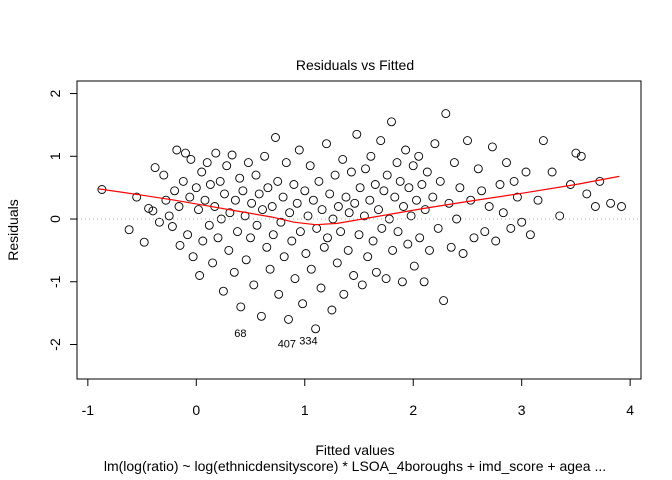 This screenshot has height=480, width=672. Describe the element at coordinates (275, 339) in the screenshot. I see `point-labels: 68 407 334` at that location.